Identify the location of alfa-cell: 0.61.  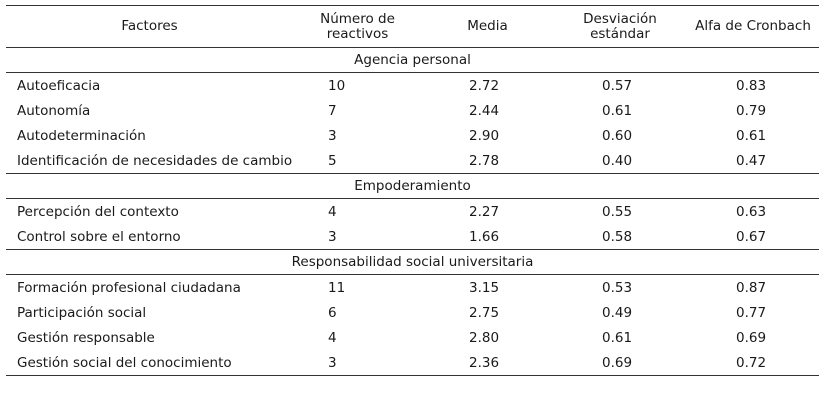
(751, 135).